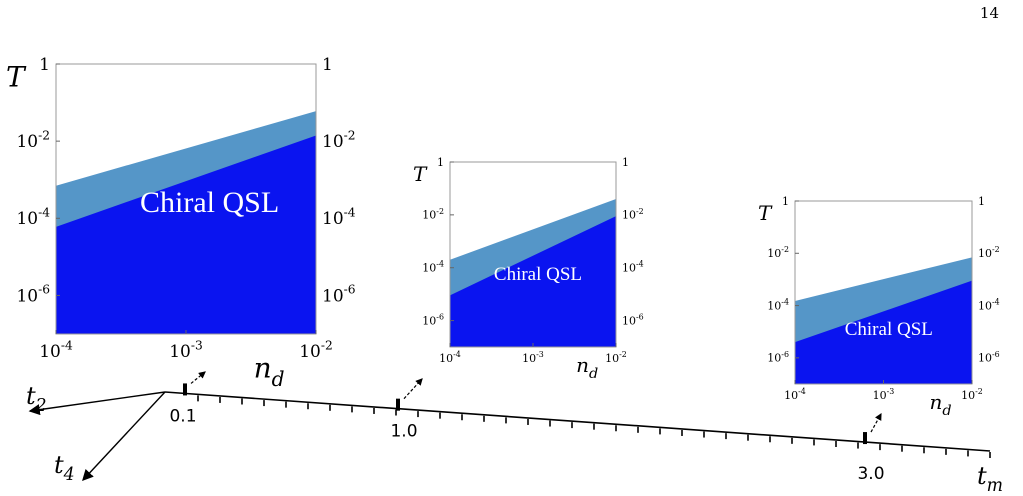  I want to click on tm-tick-label: 0.1, so click(182, 416).